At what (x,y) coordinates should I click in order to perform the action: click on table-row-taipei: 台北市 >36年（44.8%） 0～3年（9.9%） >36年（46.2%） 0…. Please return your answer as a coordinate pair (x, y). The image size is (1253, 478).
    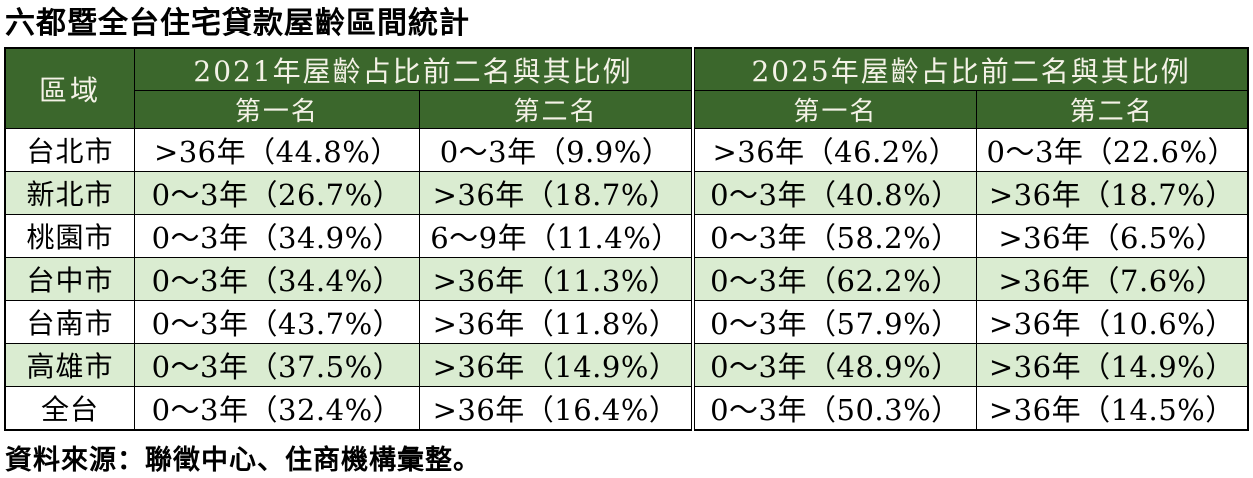
    Looking at the image, I should click on (626, 150).